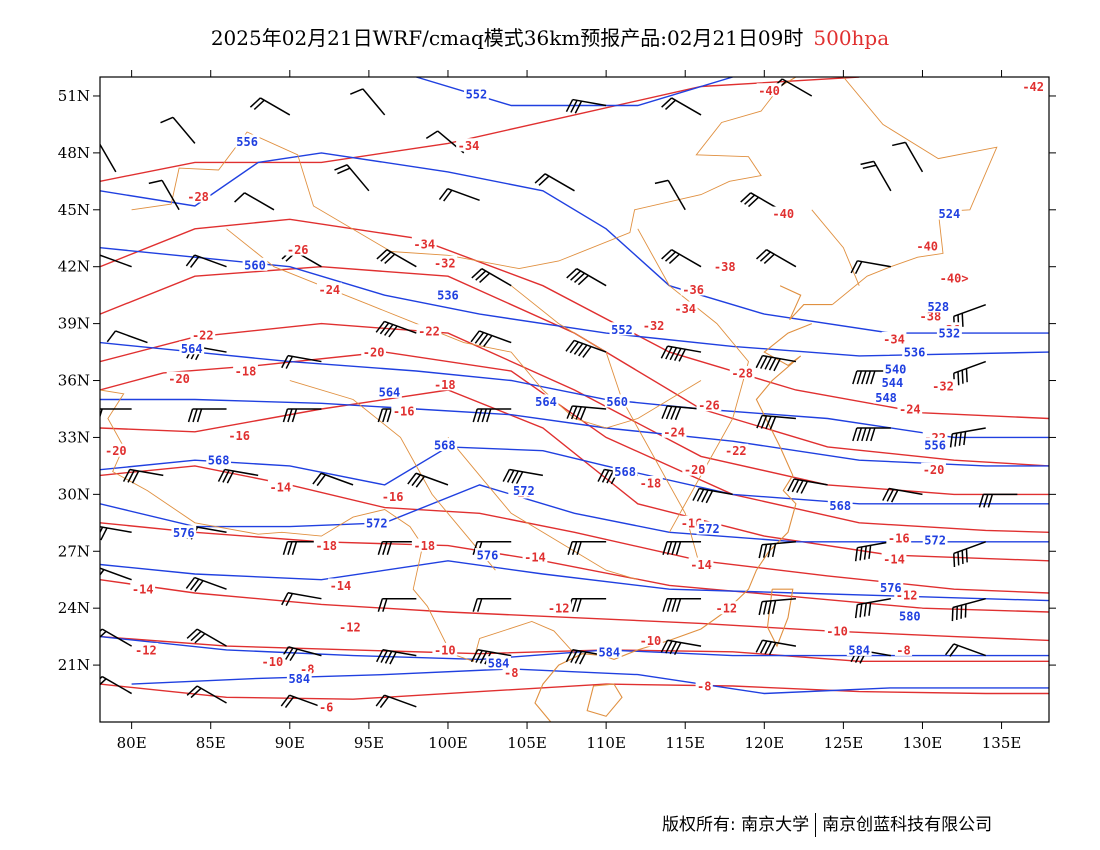 The image size is (1100, 850). Describe the element at coordinates (74, 494) in the screenshot. I see `lat-tick-label: 30N` at that location.